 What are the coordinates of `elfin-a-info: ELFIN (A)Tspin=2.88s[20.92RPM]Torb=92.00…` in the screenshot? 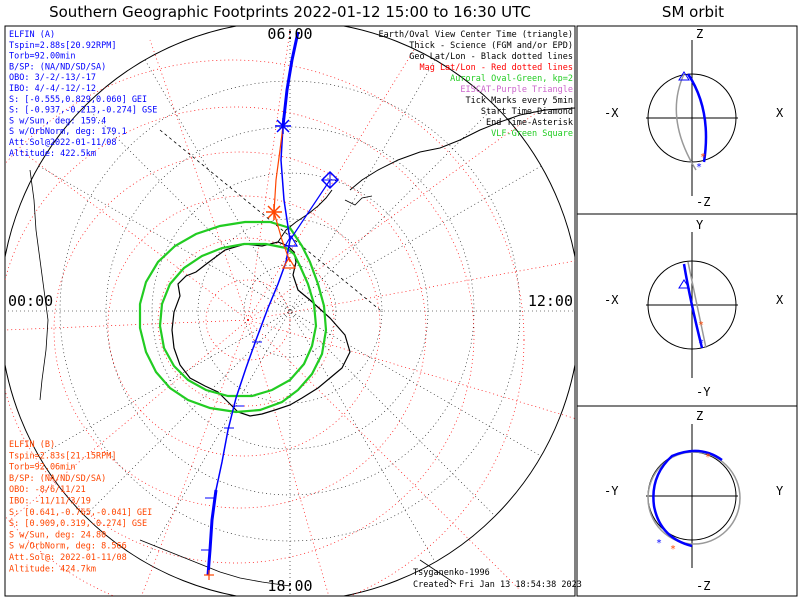 It's located at (83, 94).